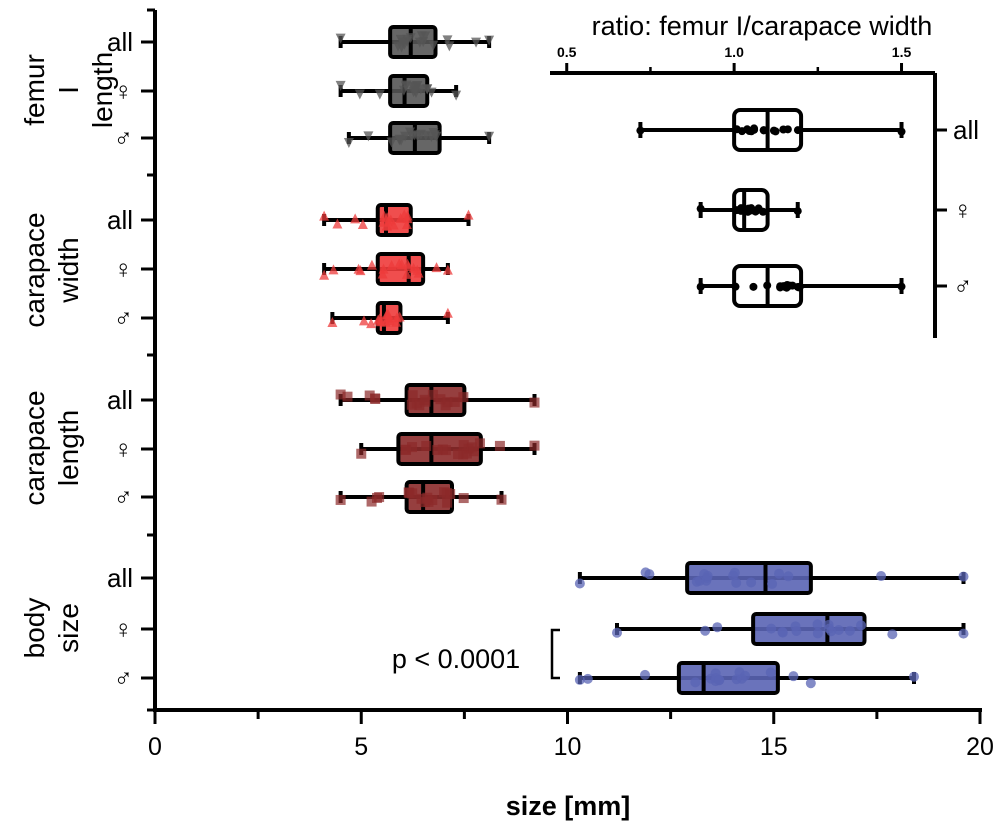  What do you see at coordinates (567, 52) in the screenshot?
I see `inset-x-tick-label: 0.5` at bounding box center [567, 52].